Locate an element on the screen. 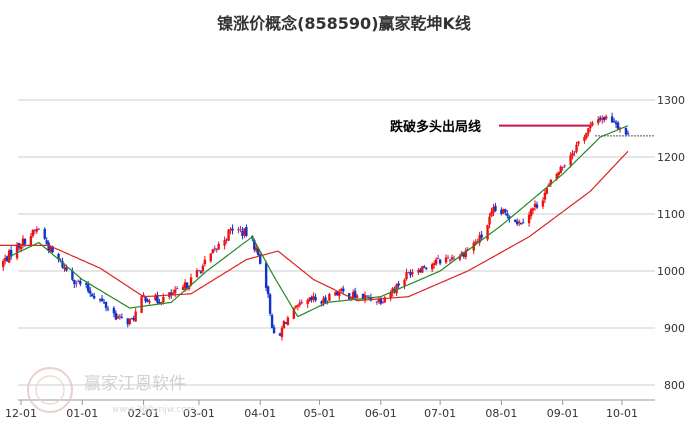 Image resolution: width=689 pixels, height=427 pixels. x-tick-label: 08-01 is located at coordinates (501, 413).